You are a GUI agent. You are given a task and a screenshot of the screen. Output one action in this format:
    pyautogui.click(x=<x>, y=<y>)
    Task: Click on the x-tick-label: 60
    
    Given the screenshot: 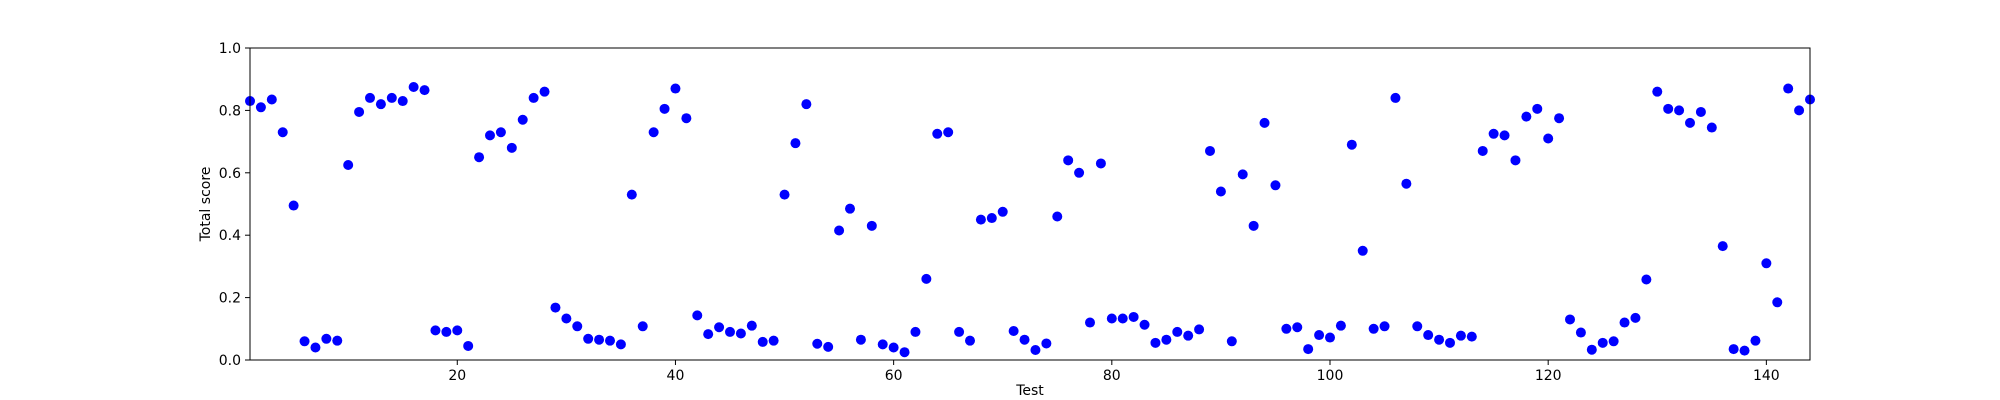 What is the action you would take?
    pyautogui.click(x=894, y=376)
    